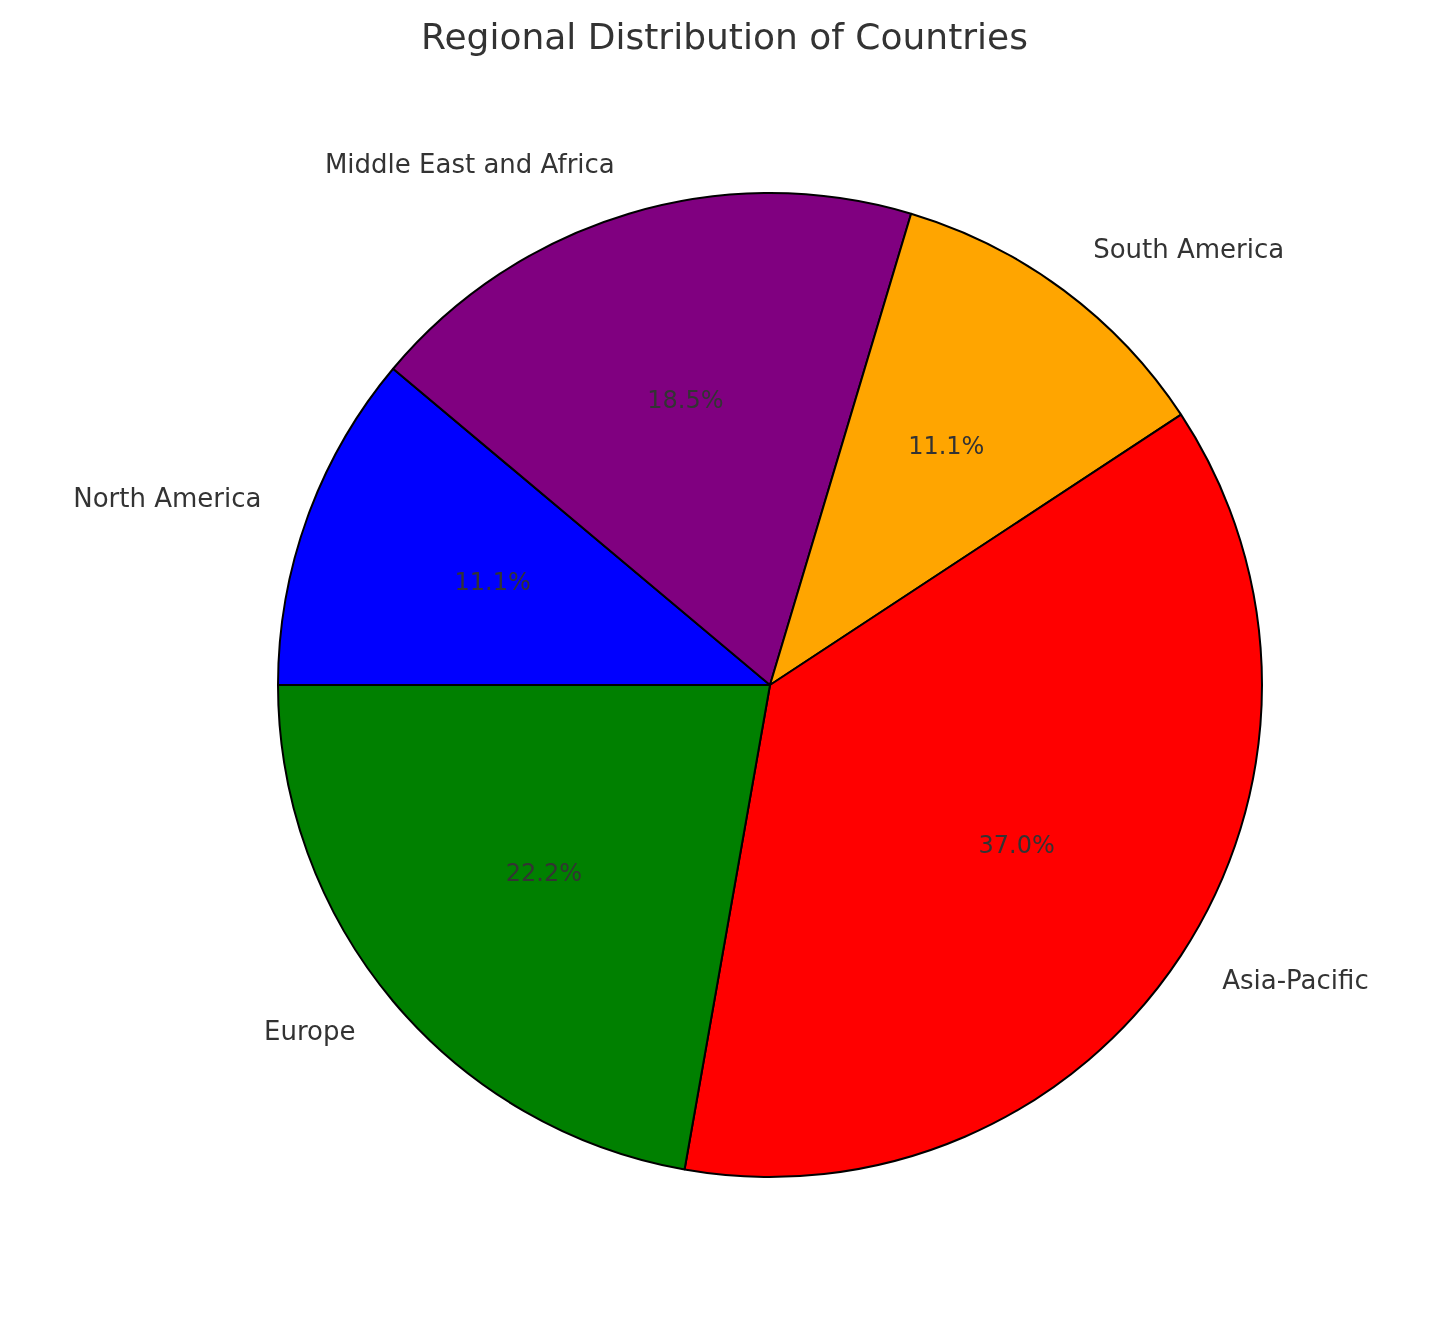 Image resolution: width=1431 pixels, height=1322 pixels. What do you see at coordinates (685, 400) in the screenshot?
I see `data-label: 18.5%` at bounding box center [685, 400].